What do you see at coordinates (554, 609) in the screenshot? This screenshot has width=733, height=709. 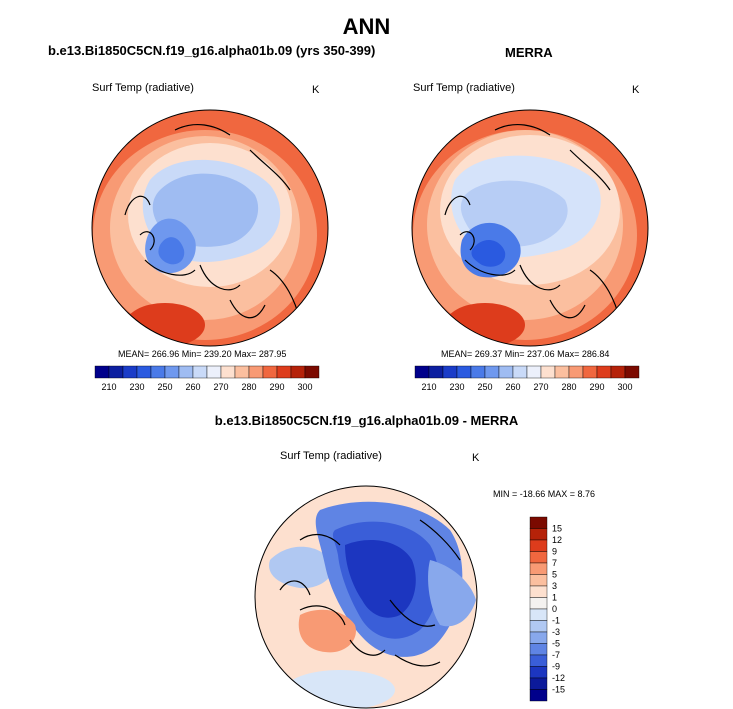 I see `colorbar-tick-label: 0` at bounding box center [554, 609].